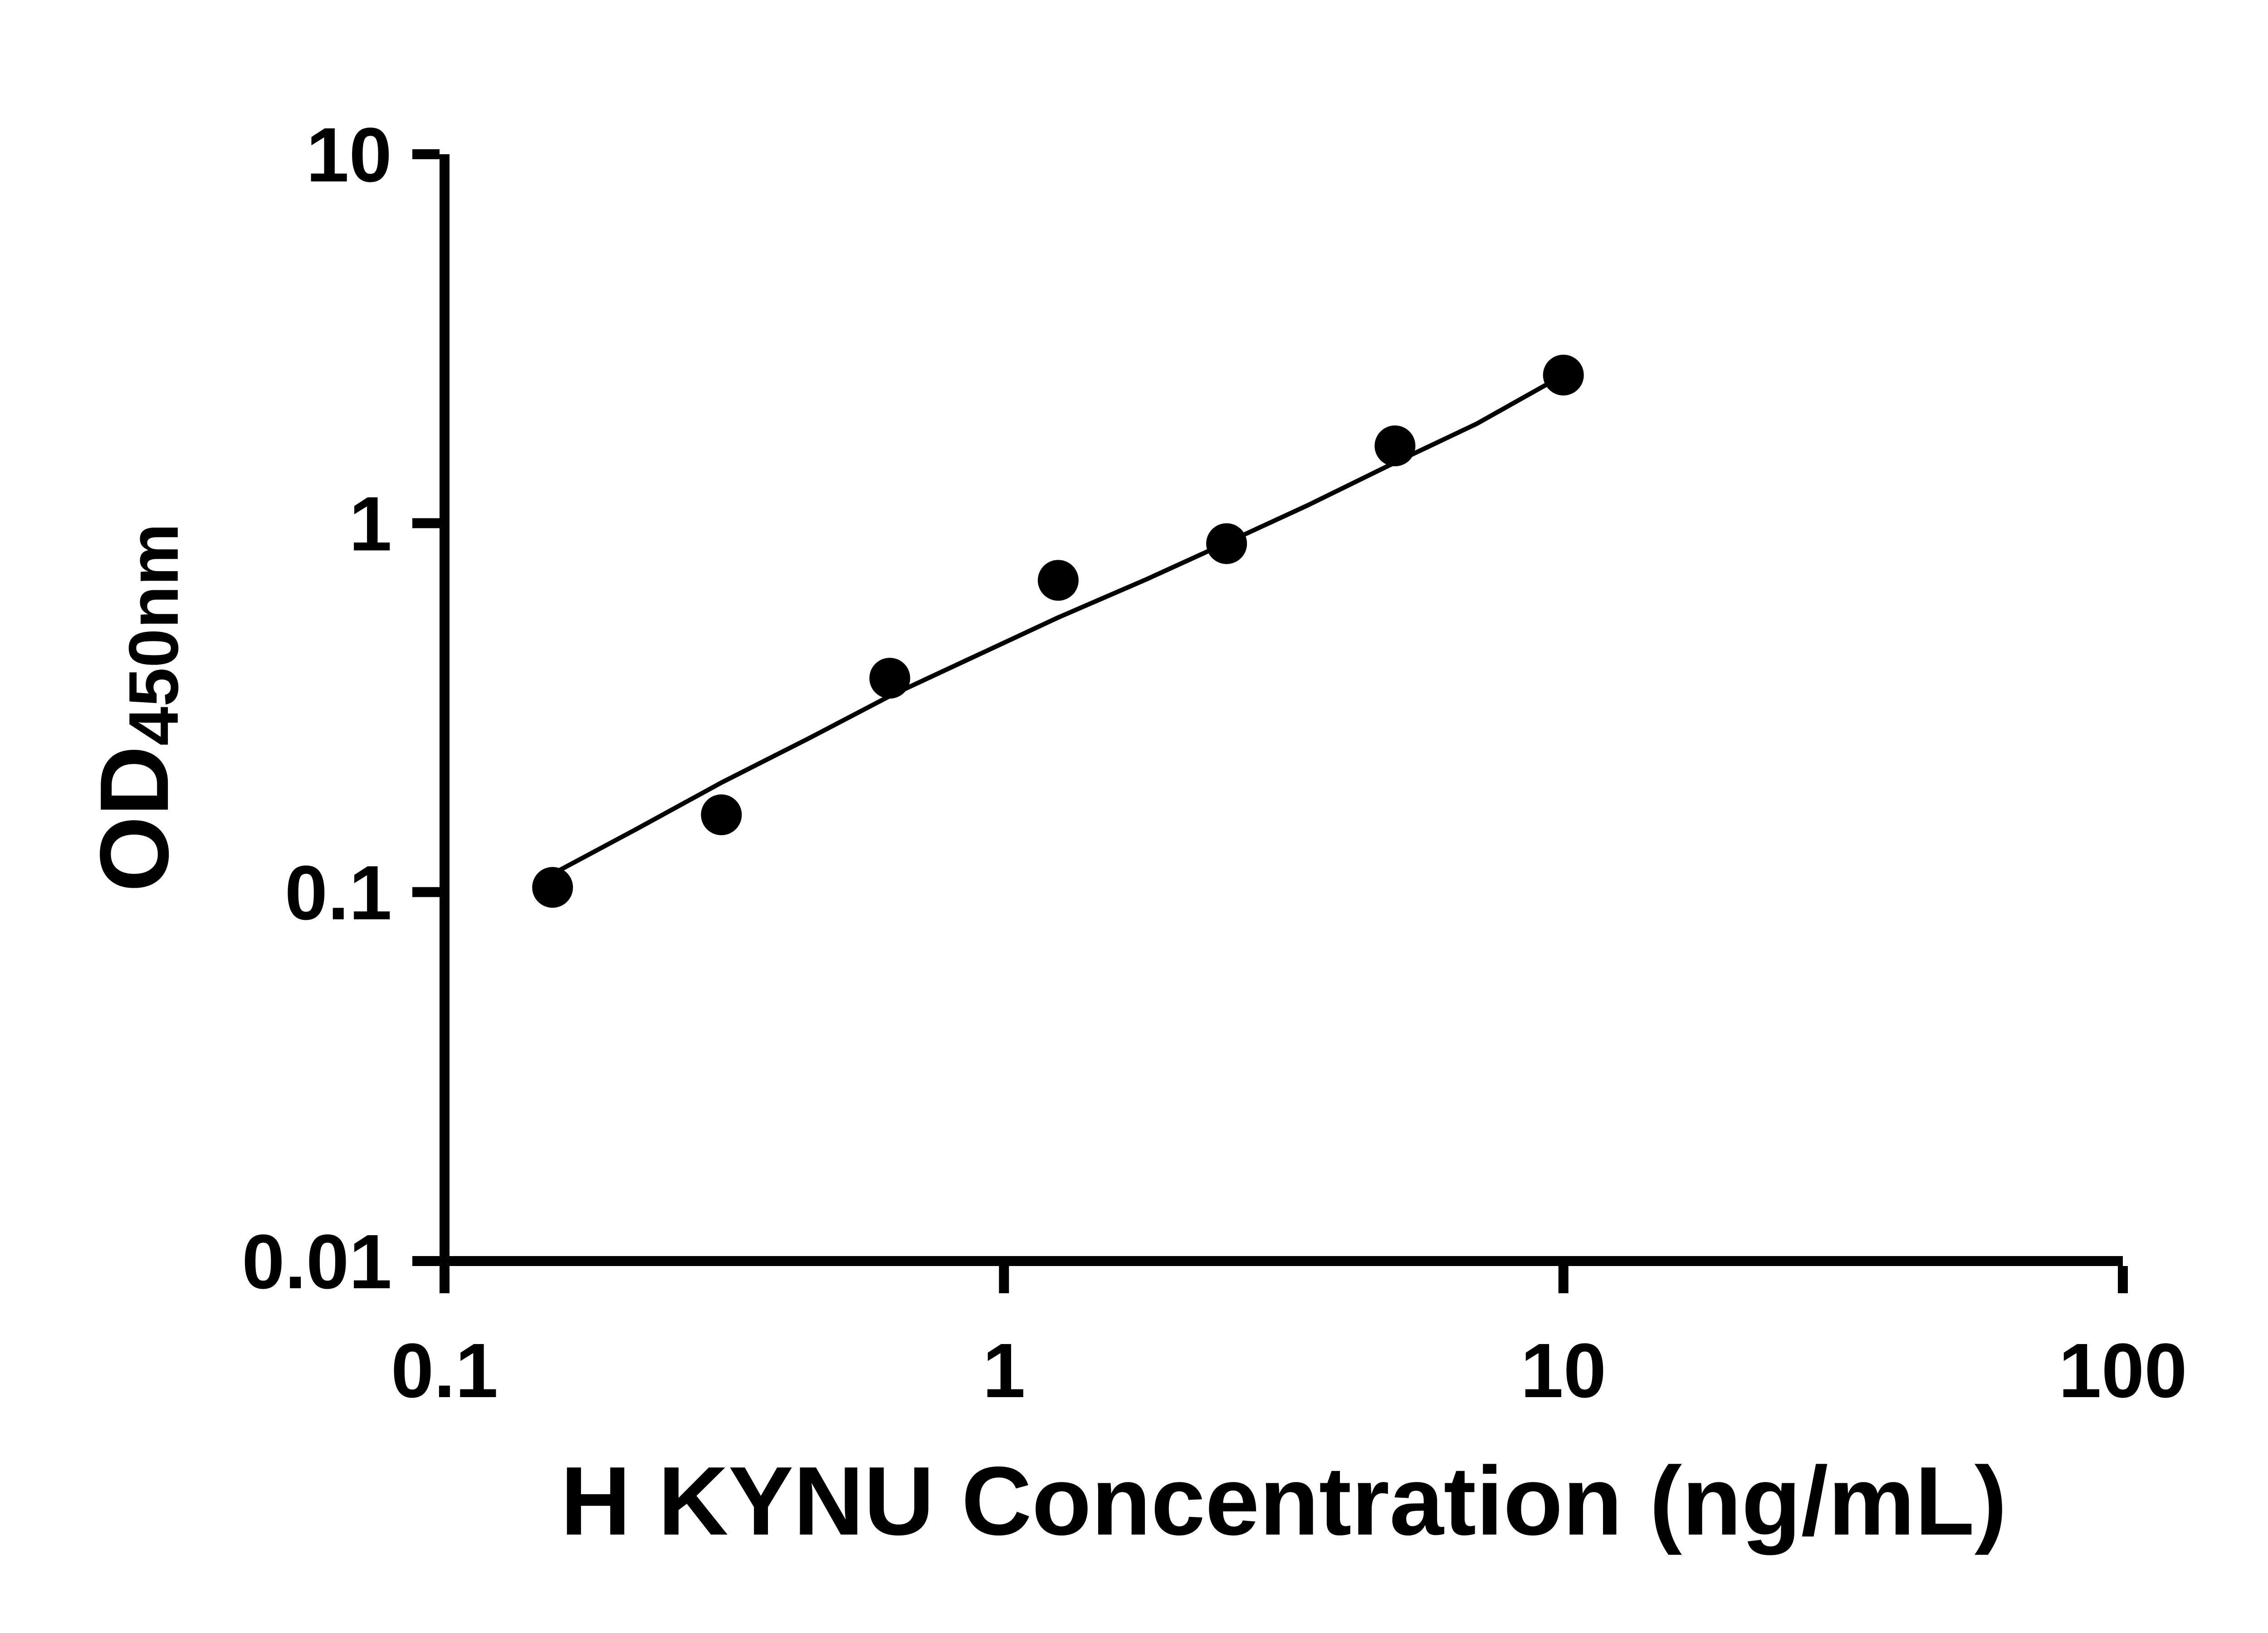 The height and width of the screenshot is (1633, 2268). I want to click on x-tick-label: 1, so click(1004, 1371).